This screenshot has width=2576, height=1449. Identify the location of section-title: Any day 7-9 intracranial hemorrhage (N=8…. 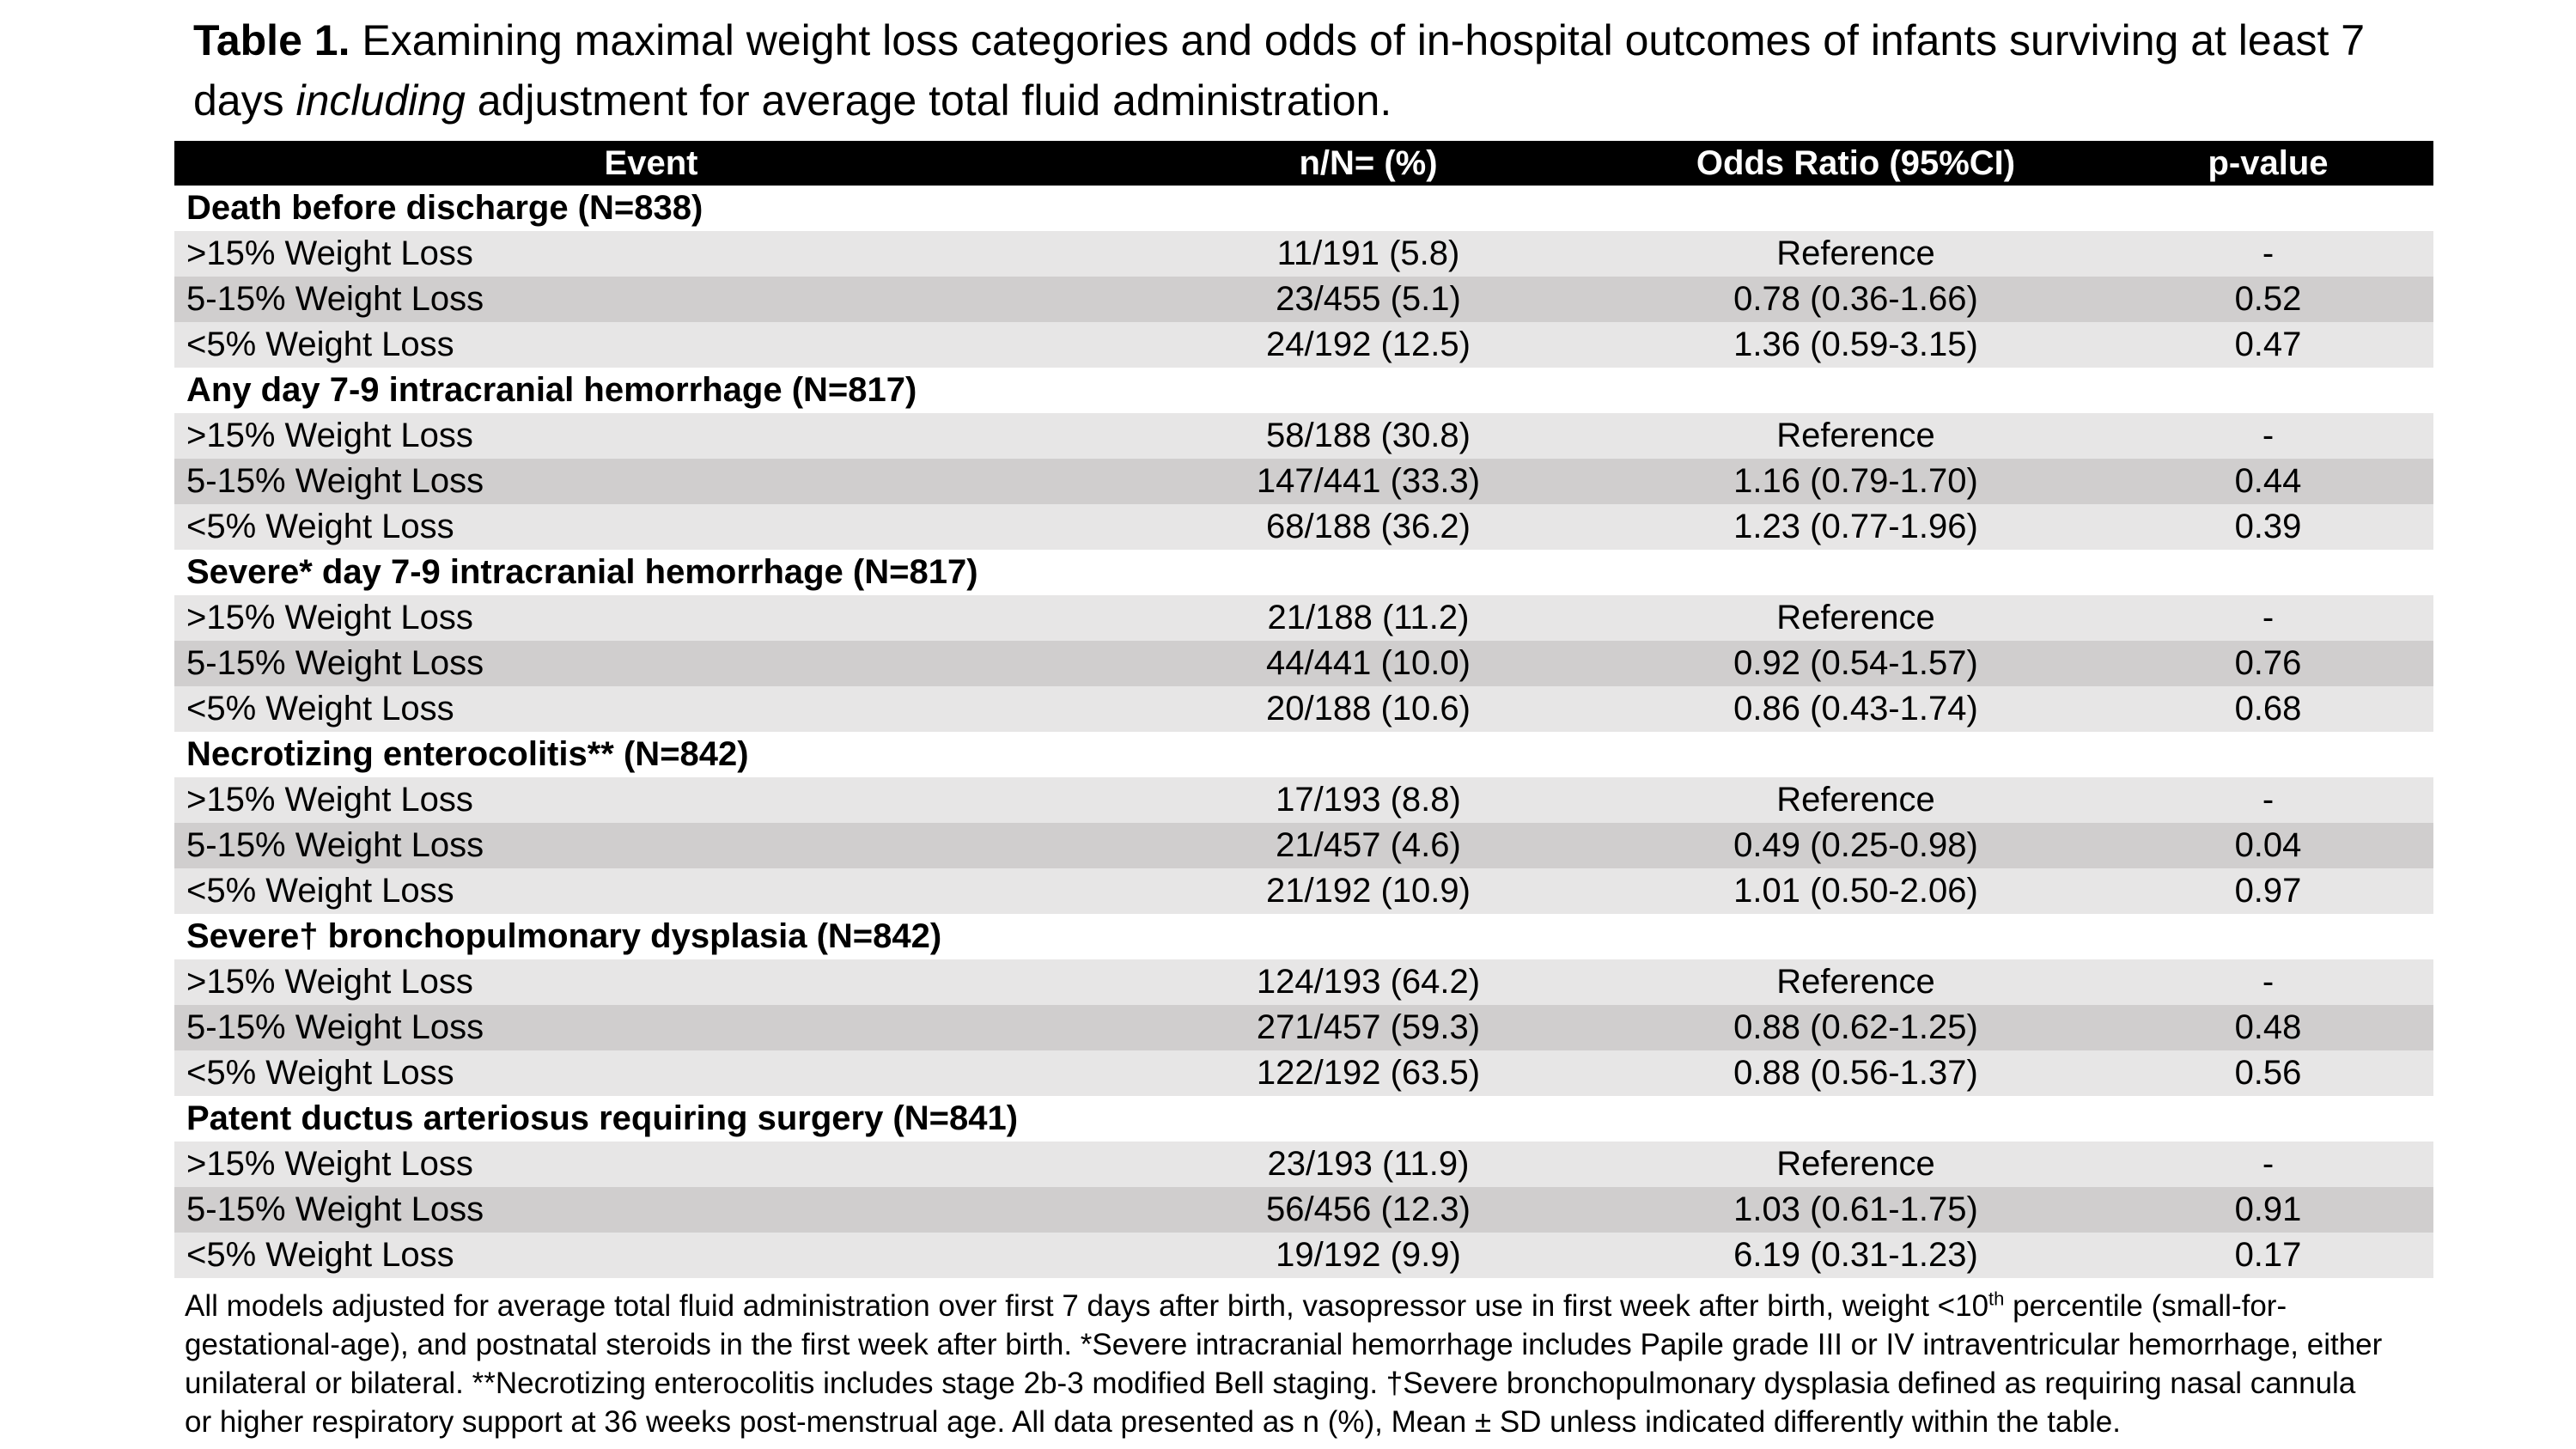
(1303, 390).